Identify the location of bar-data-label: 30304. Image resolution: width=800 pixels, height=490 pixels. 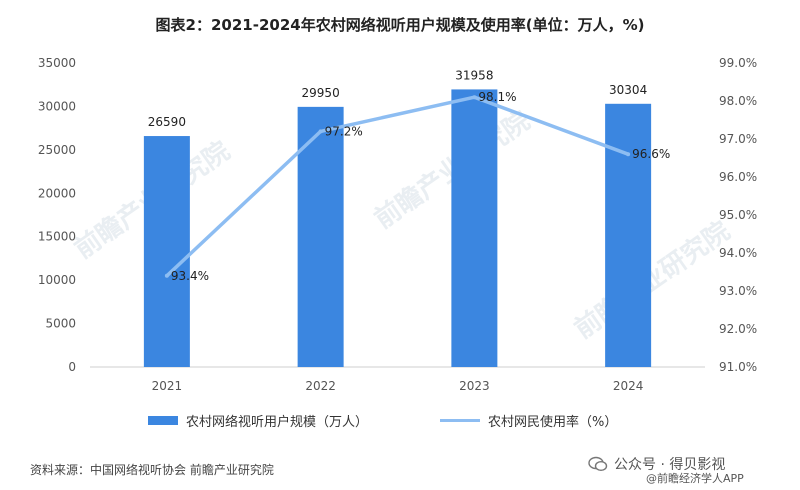
(628, 90).